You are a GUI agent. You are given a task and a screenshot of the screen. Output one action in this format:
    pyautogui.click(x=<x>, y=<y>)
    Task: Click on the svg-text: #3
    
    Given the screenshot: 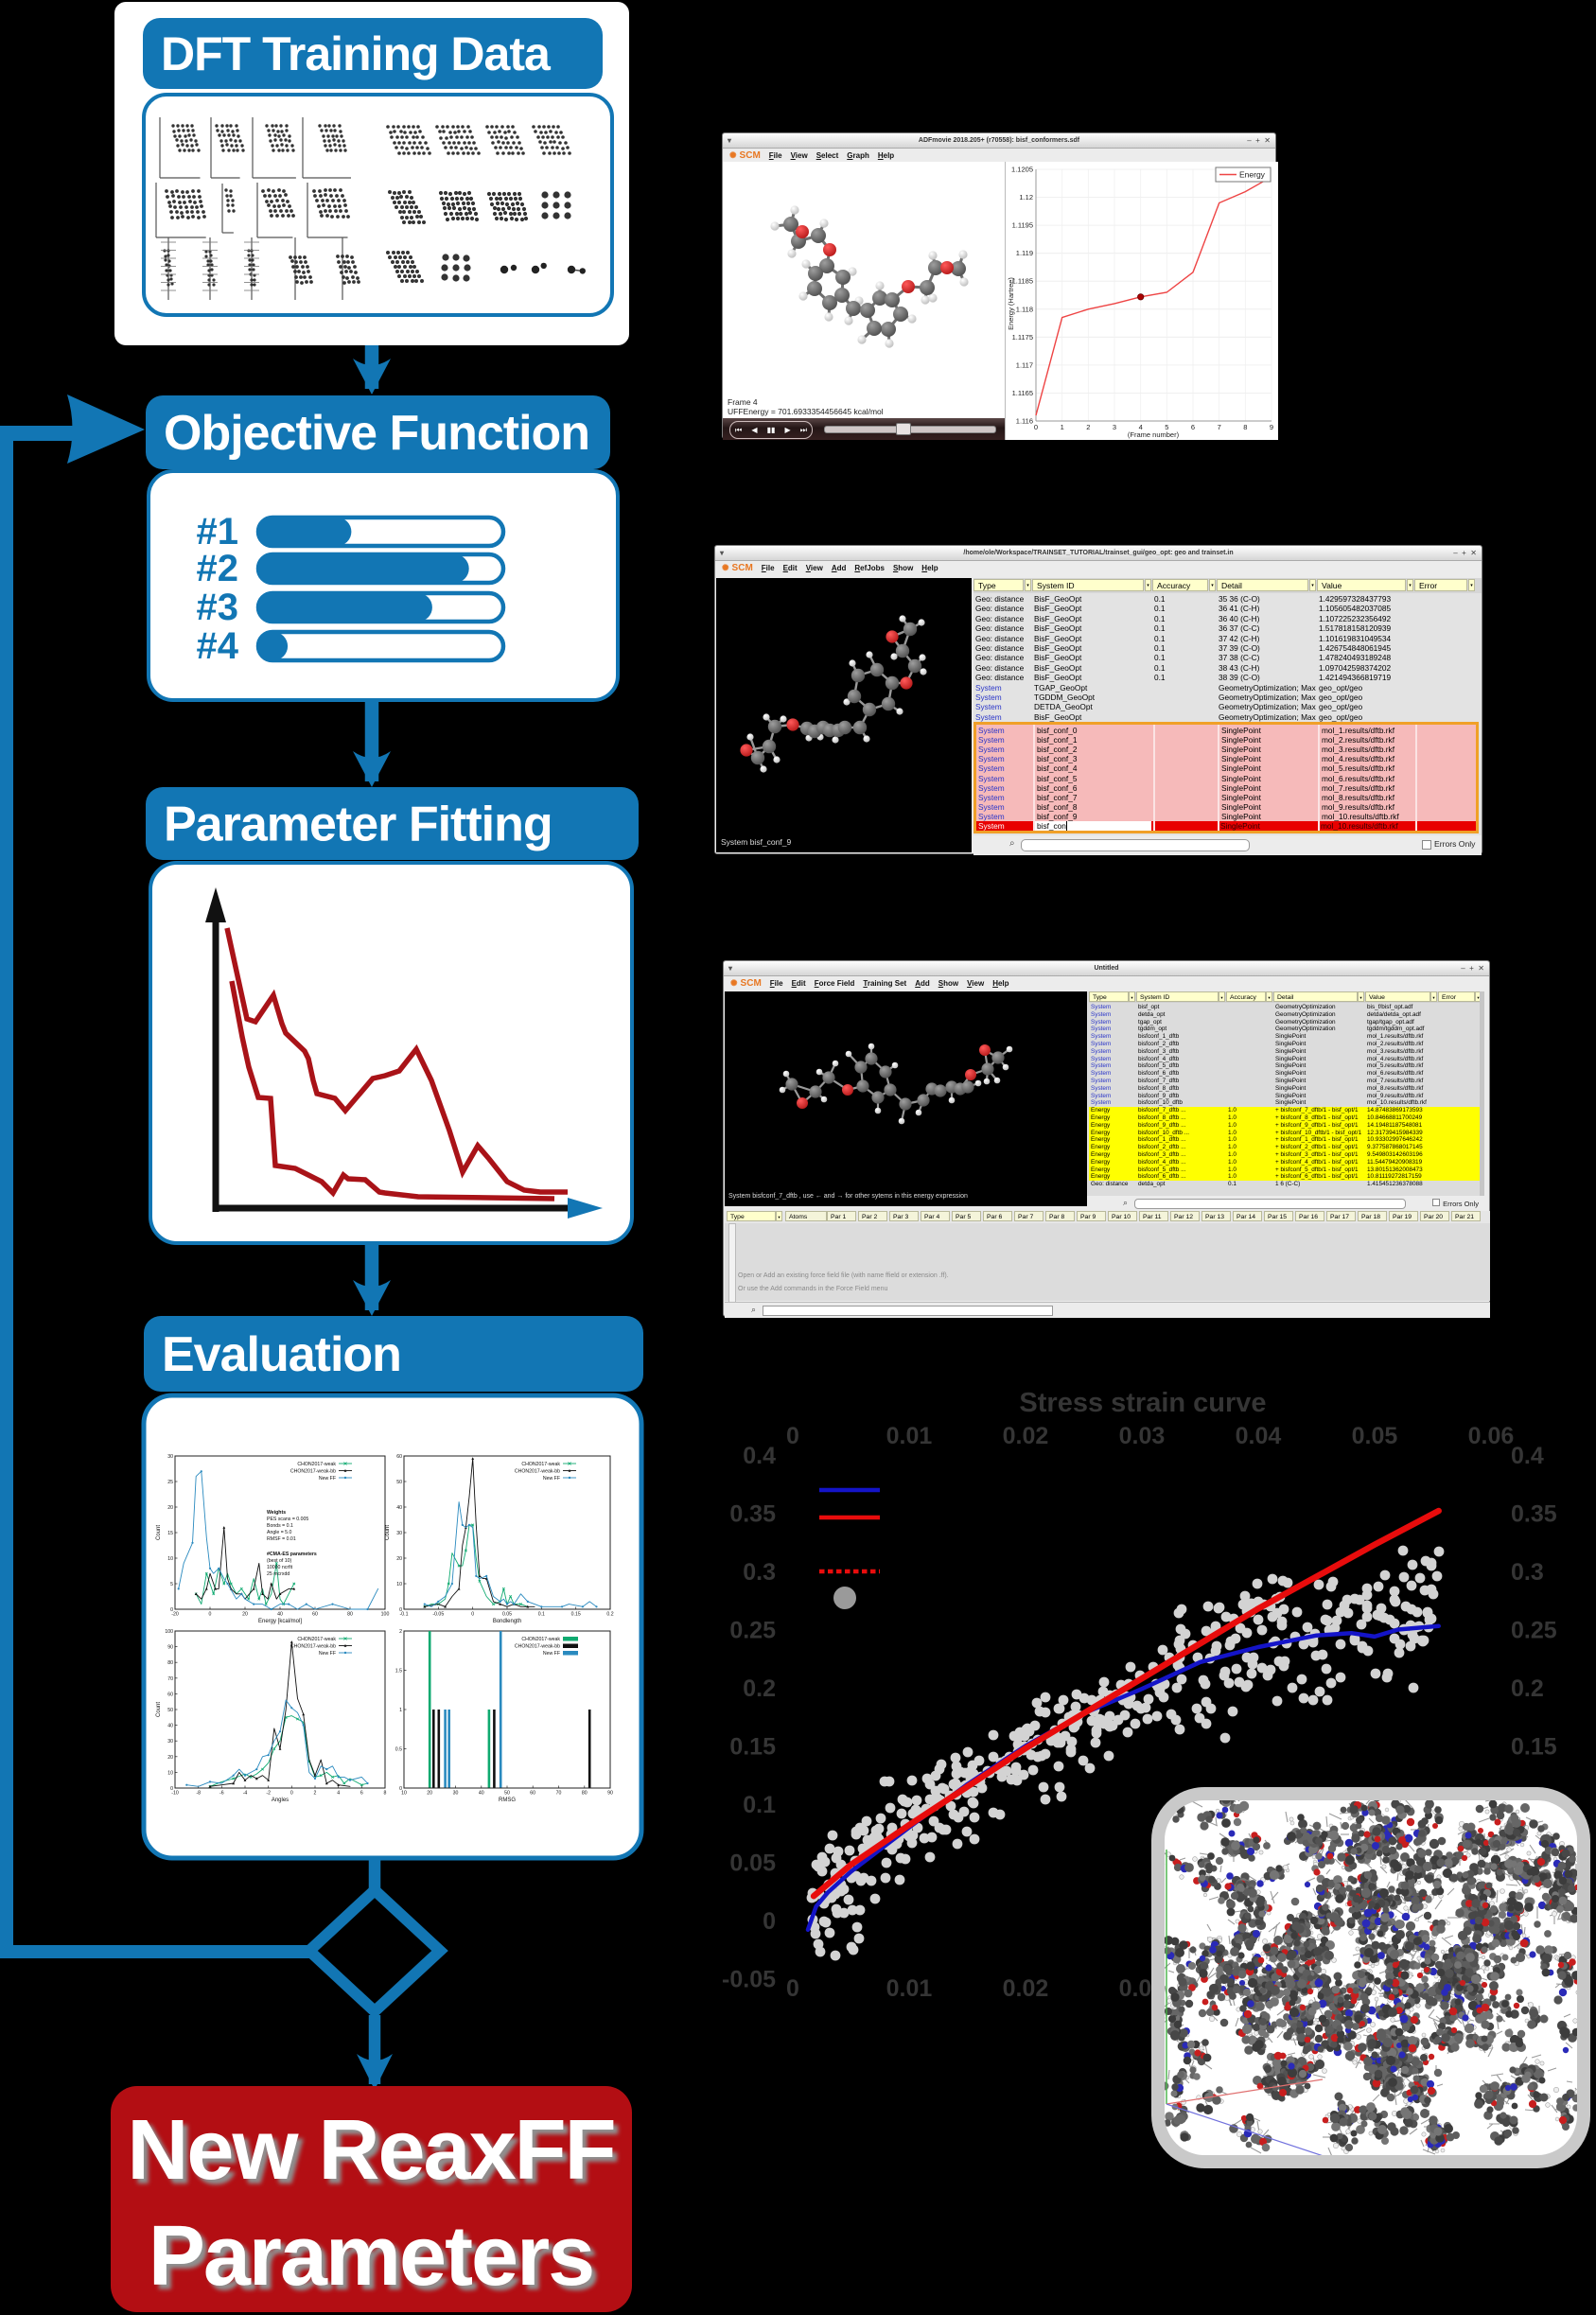 What is the action you would take?
    pyautogui.click(x=218, y=607)
    